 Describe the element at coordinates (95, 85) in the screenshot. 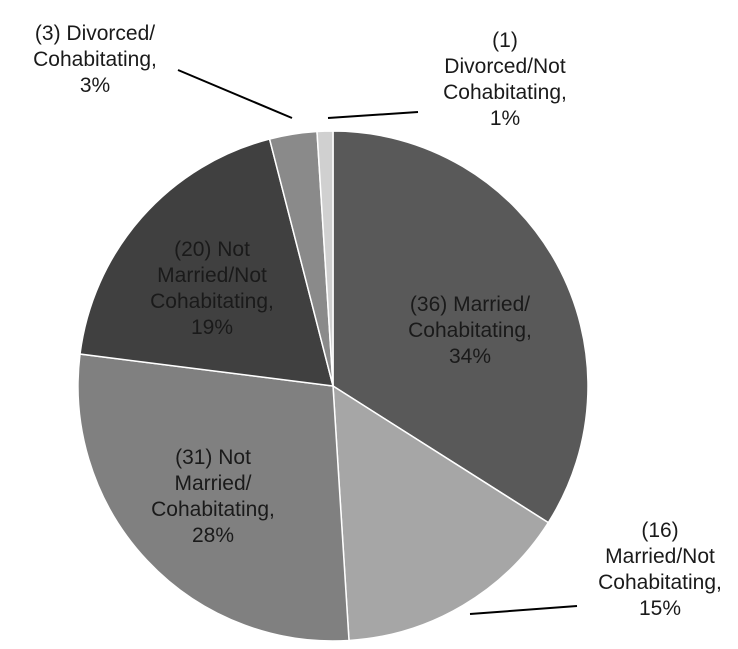

I see `value-label: 3%` at that location.